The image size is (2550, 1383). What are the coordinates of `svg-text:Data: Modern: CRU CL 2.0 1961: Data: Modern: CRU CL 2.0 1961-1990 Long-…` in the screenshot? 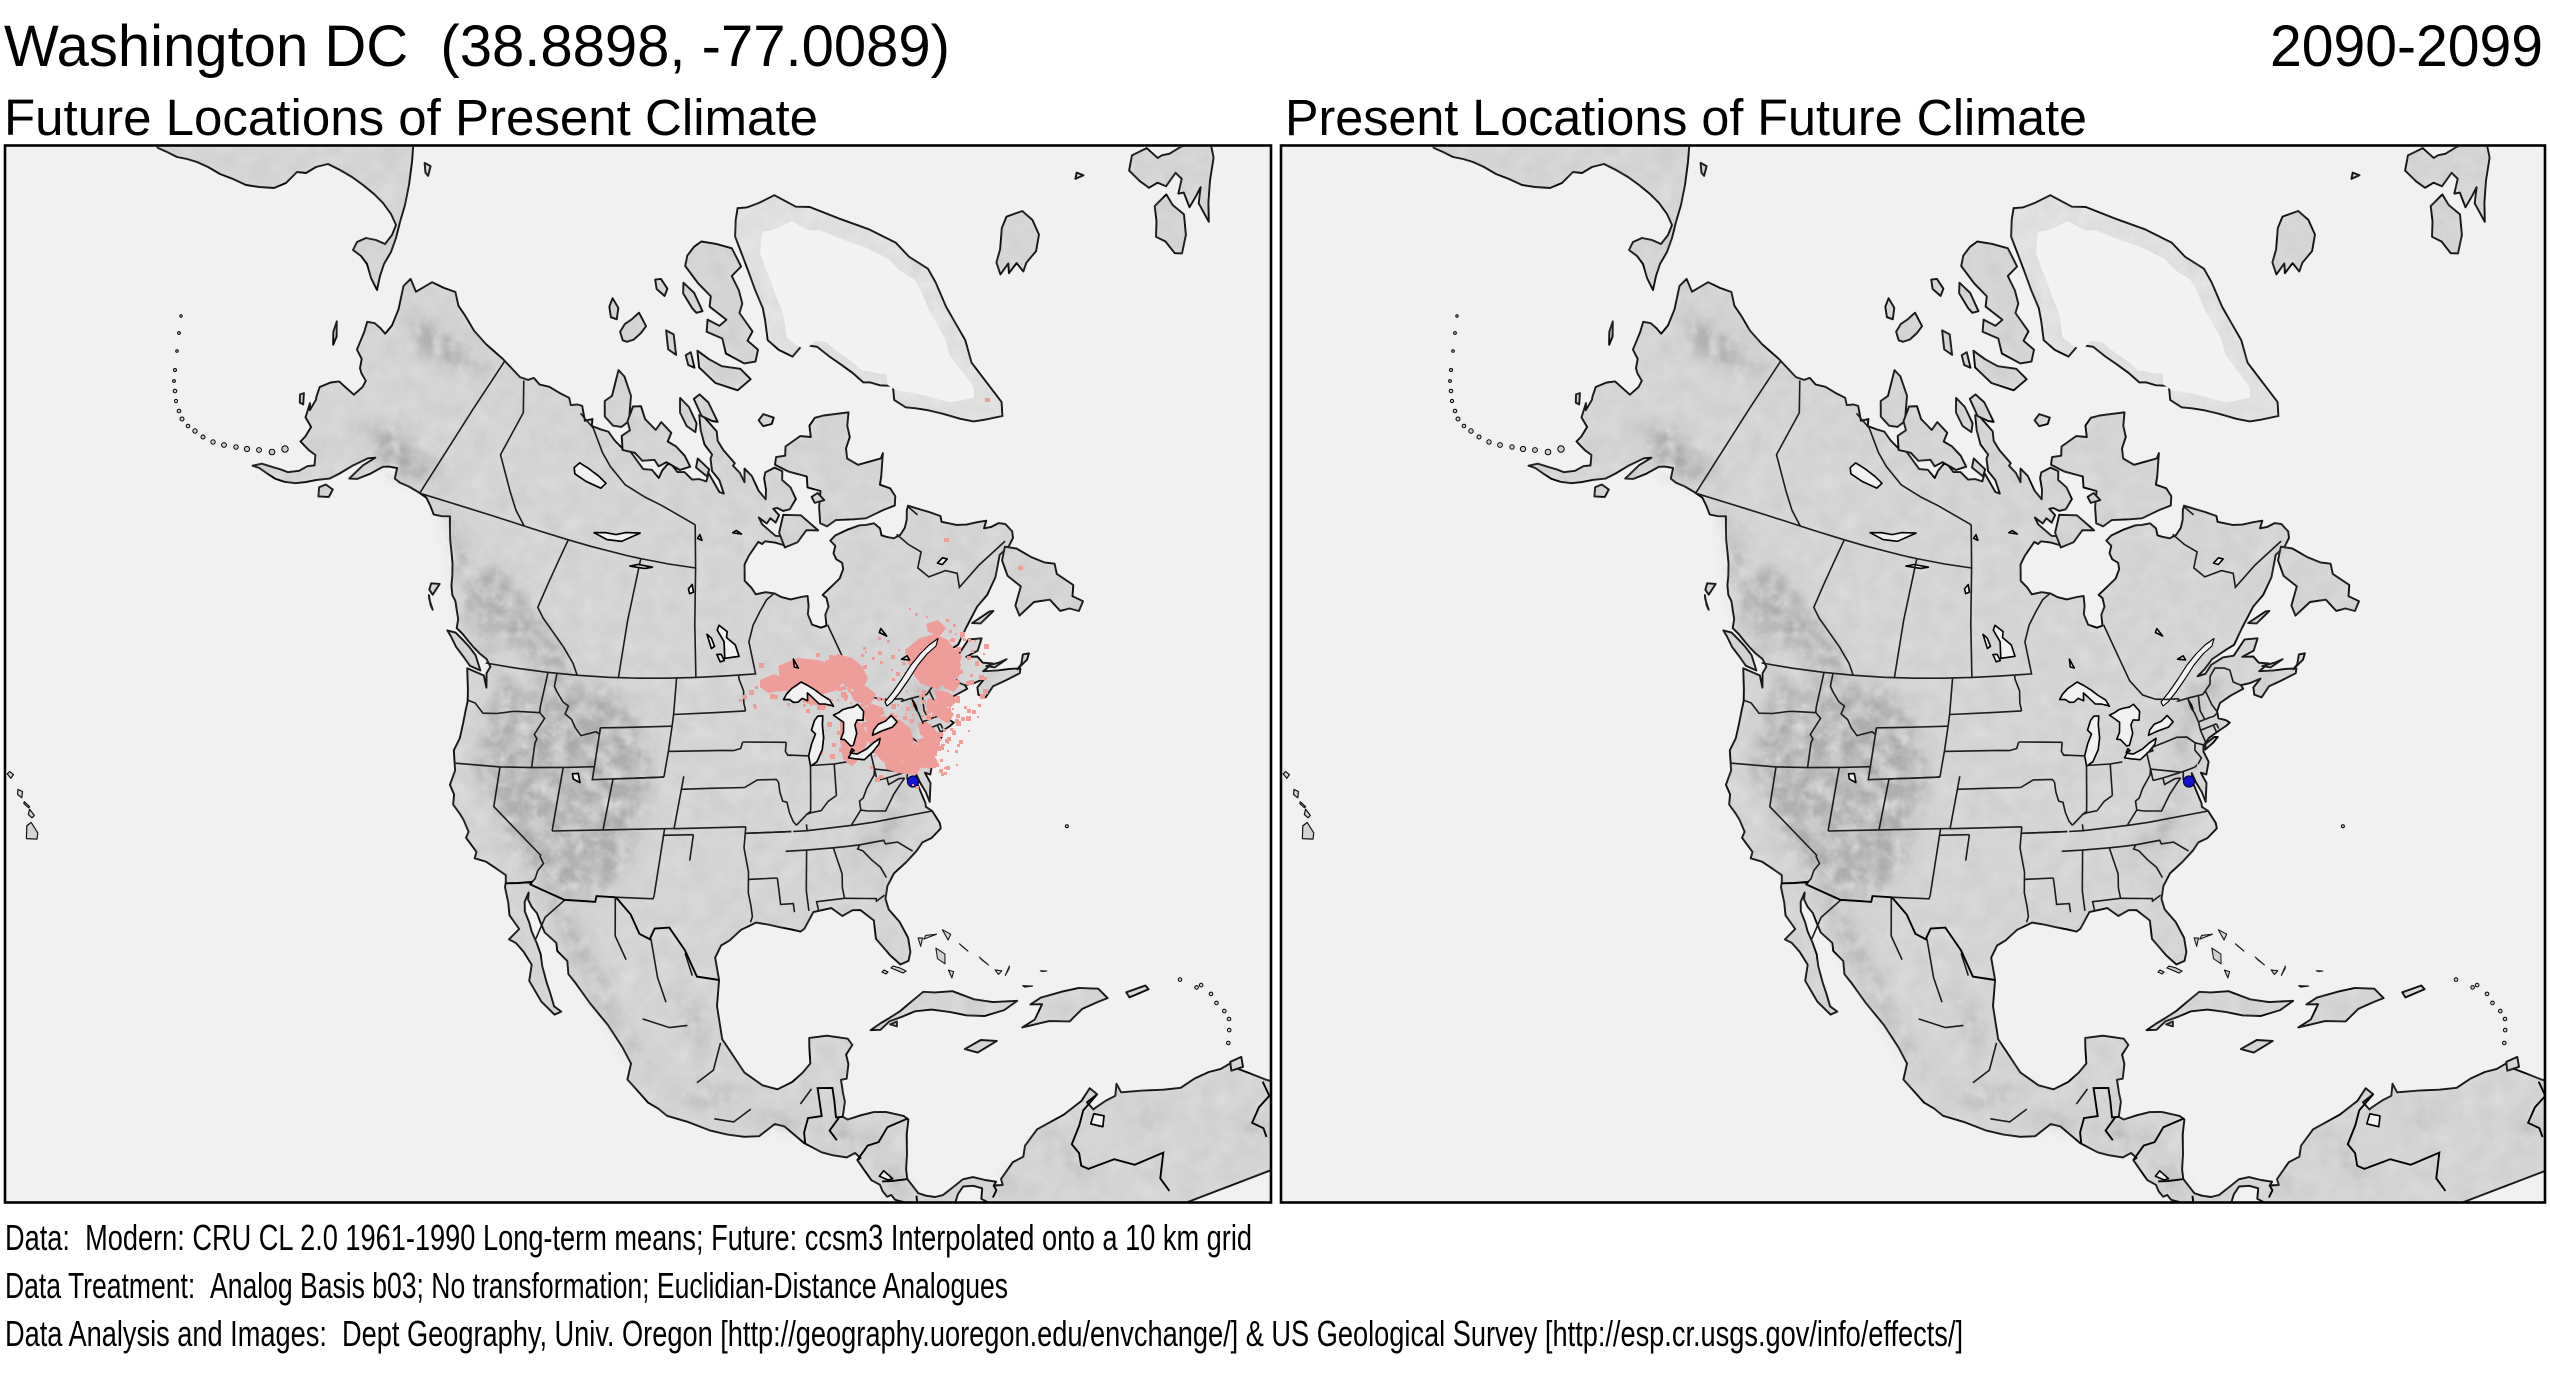 It's located at (628, 1237).